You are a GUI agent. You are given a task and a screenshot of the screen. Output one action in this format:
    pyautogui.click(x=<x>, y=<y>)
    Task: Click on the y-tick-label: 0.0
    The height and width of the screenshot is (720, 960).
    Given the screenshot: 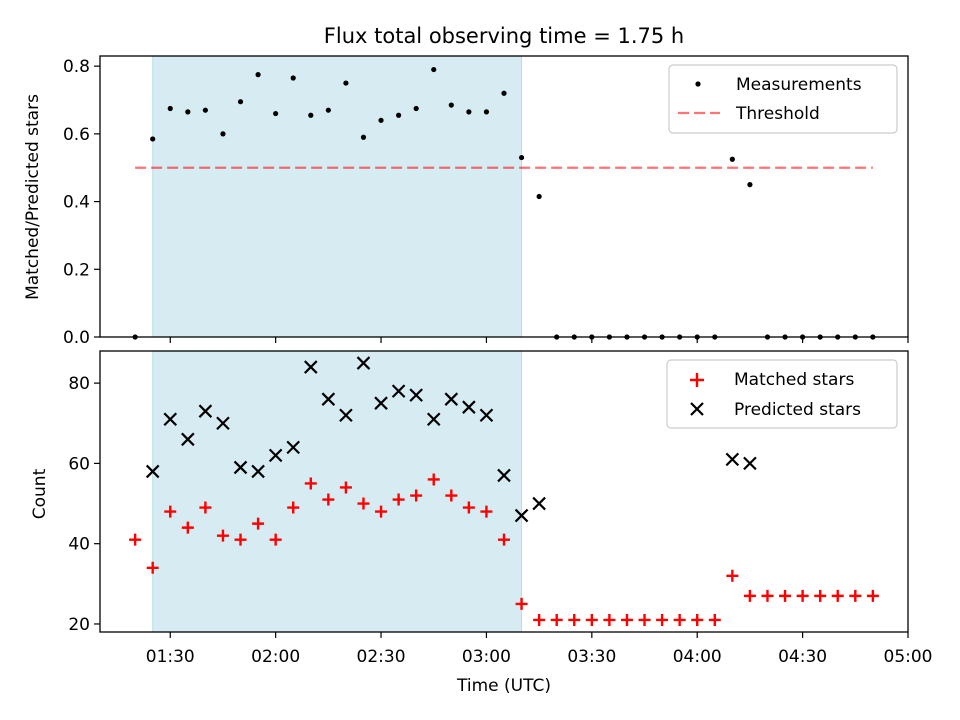 What is the action you would take?
    pyautogui.click(x=76, y=338)
    